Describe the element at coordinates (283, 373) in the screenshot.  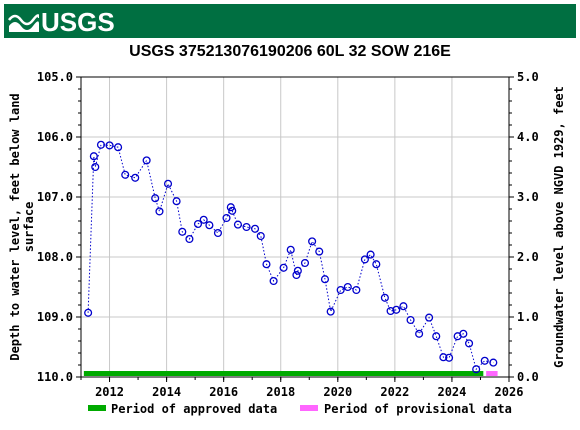
I see `approved-period-bar` at that location.